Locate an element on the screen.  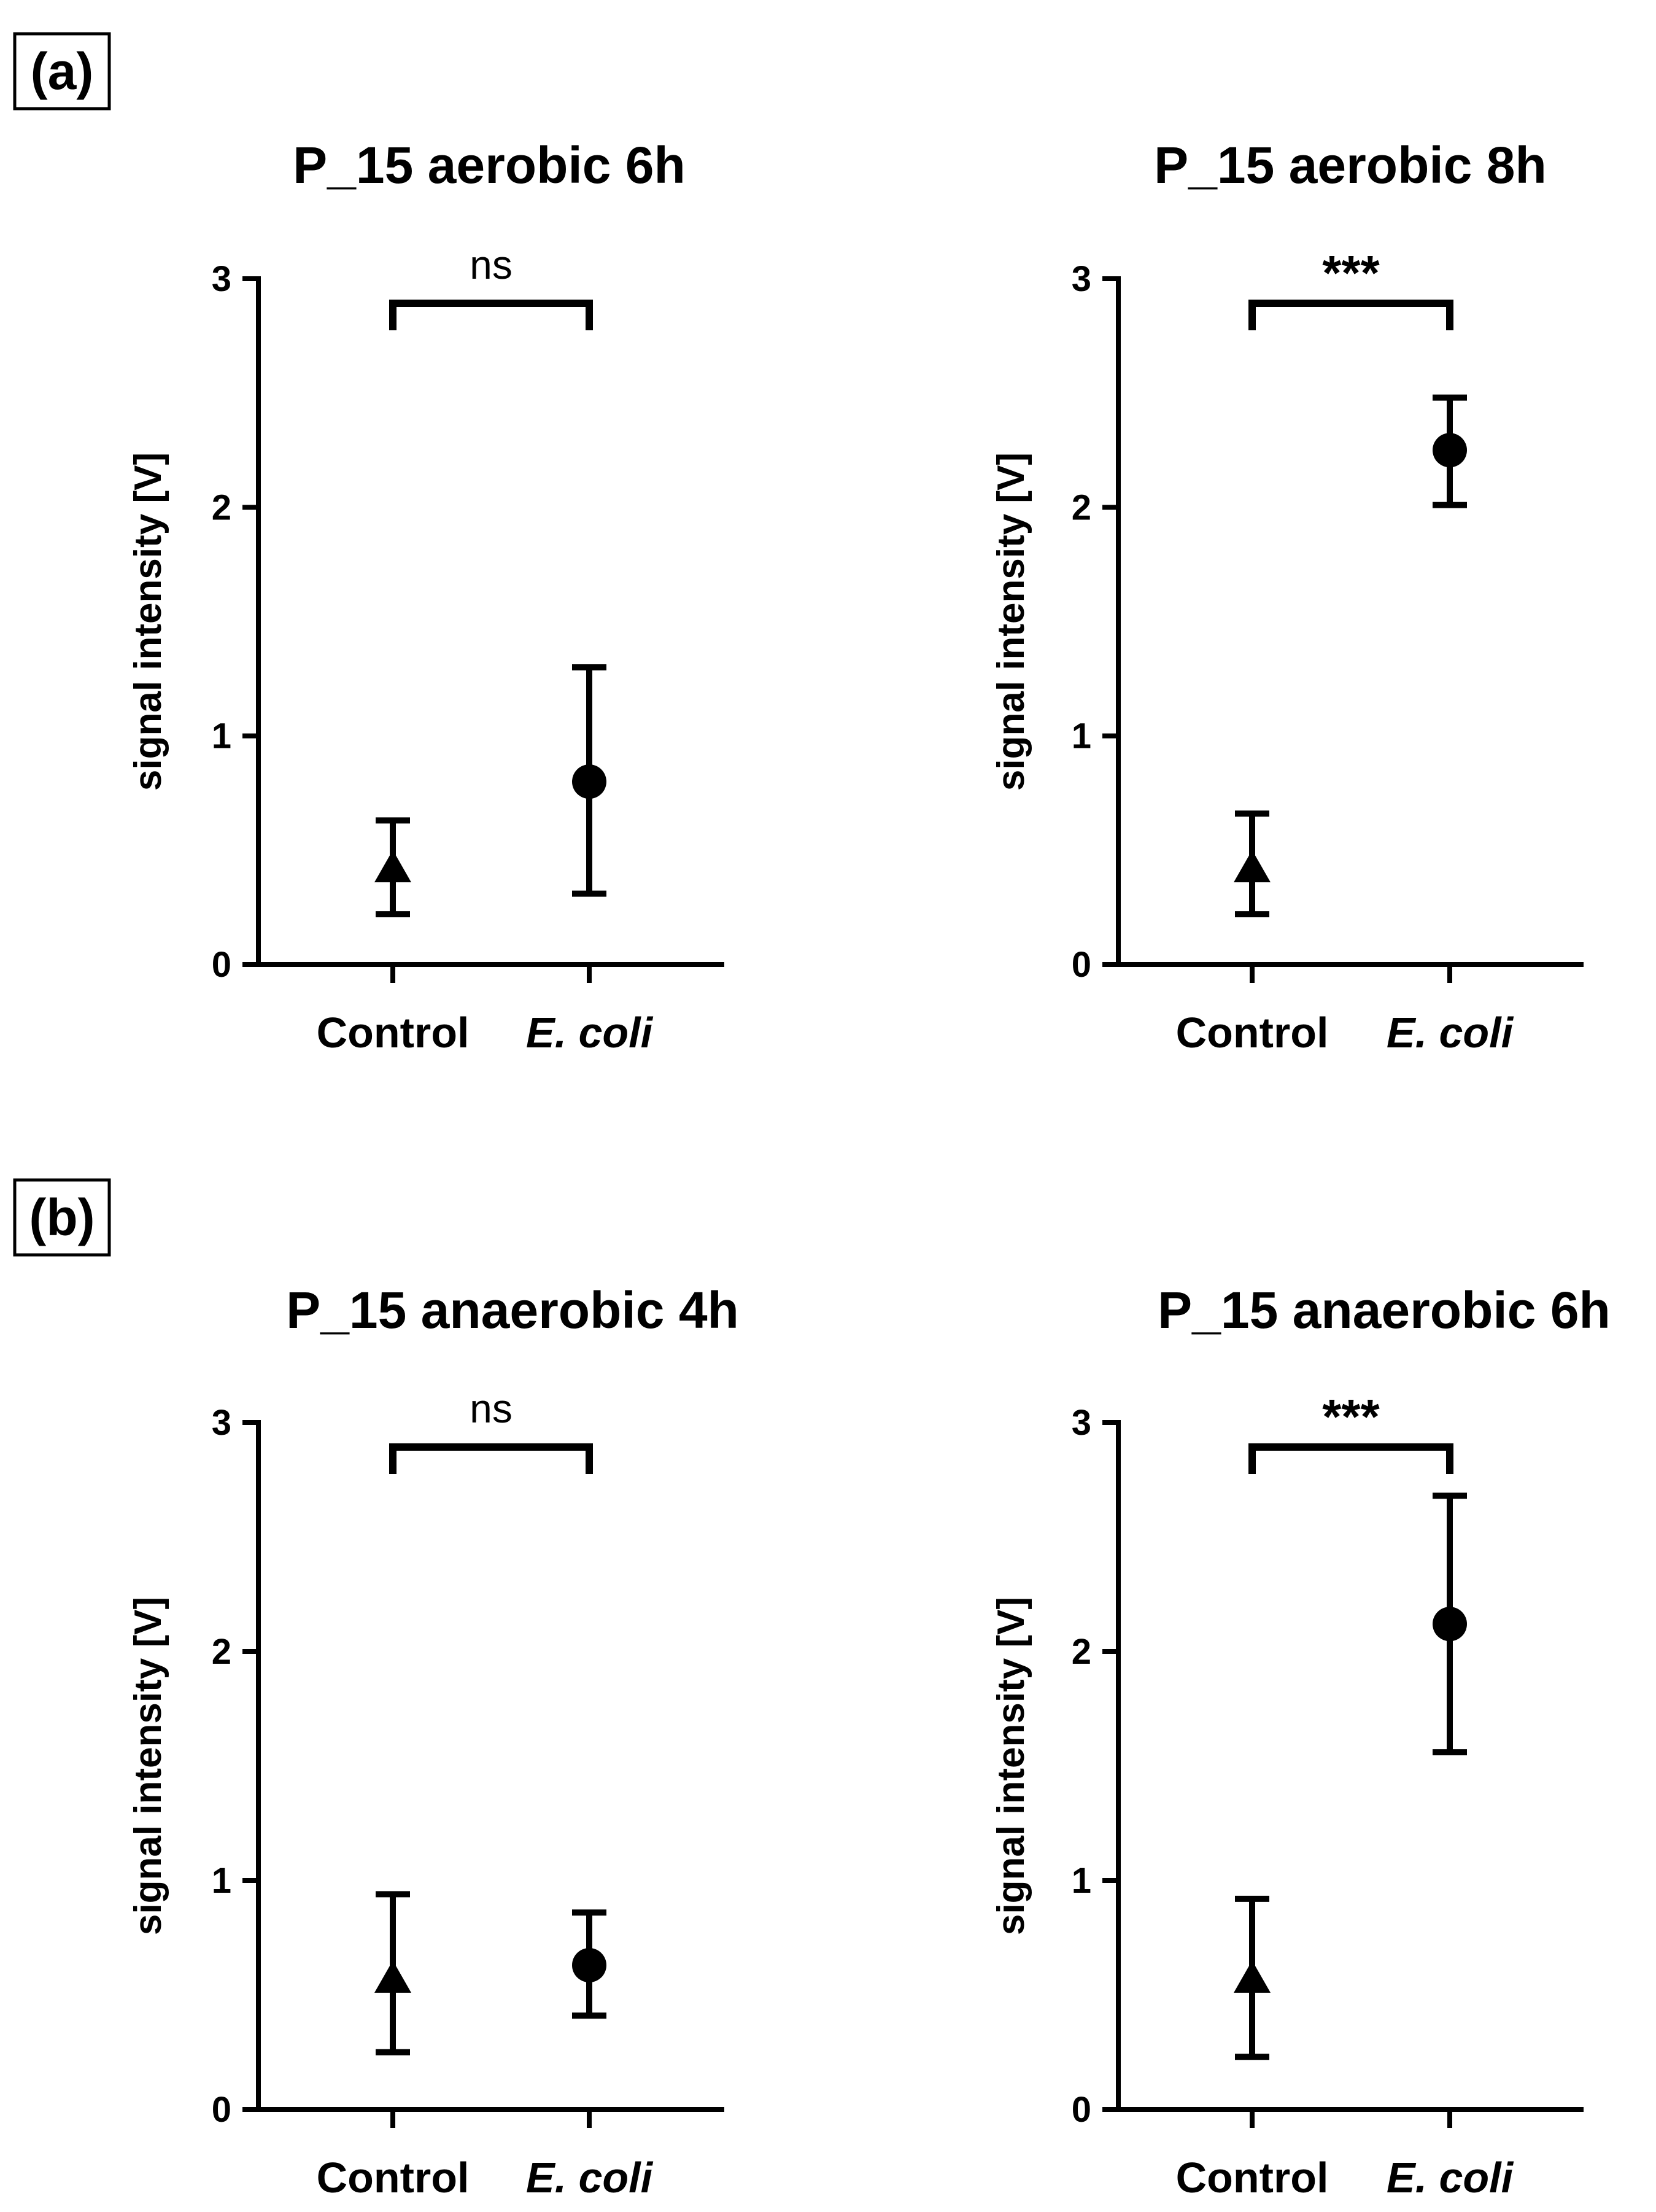
panel-label-a: (a) is located at coordinates (62, 71).